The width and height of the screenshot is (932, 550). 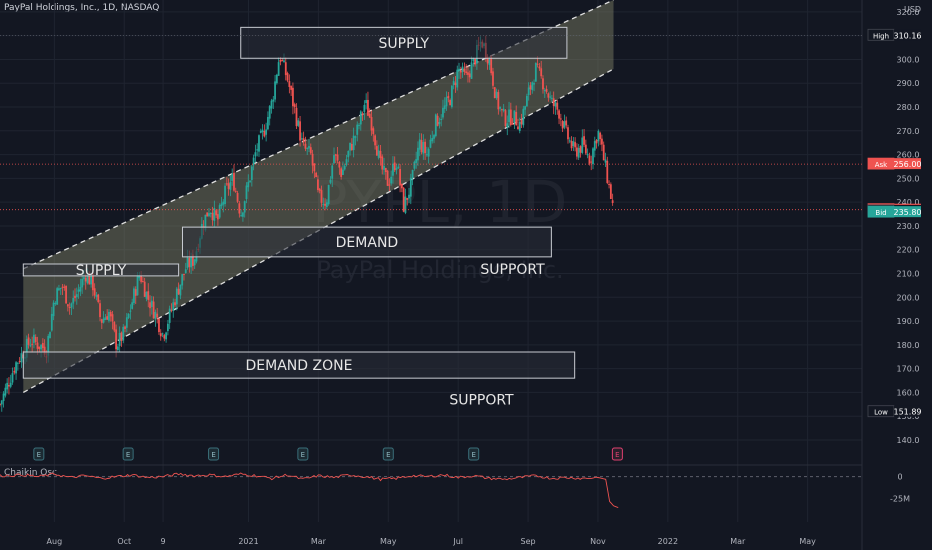 What do you see at coordinates (82, 8) in the screenshot?
I see `chart-title: PayPal Holdings, Inc., 1D, NASDAQ` at bounding box center [82, 8].